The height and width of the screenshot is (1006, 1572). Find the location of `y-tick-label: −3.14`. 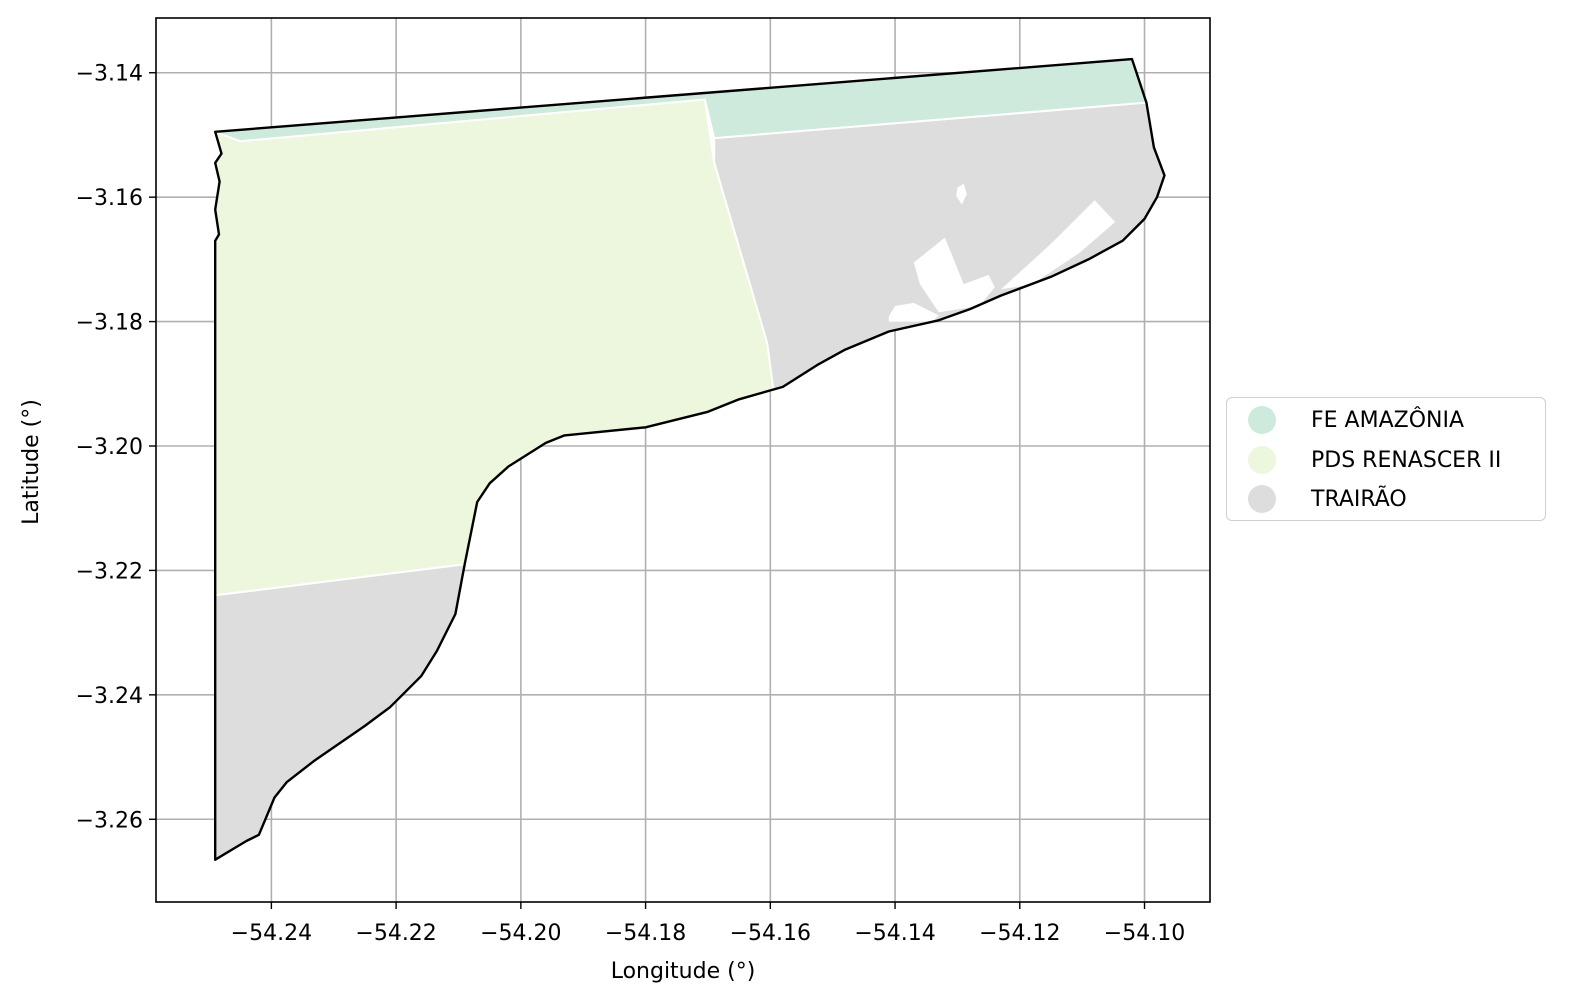

y-tick-label: −3.14 is located at coordinates (109, 74).